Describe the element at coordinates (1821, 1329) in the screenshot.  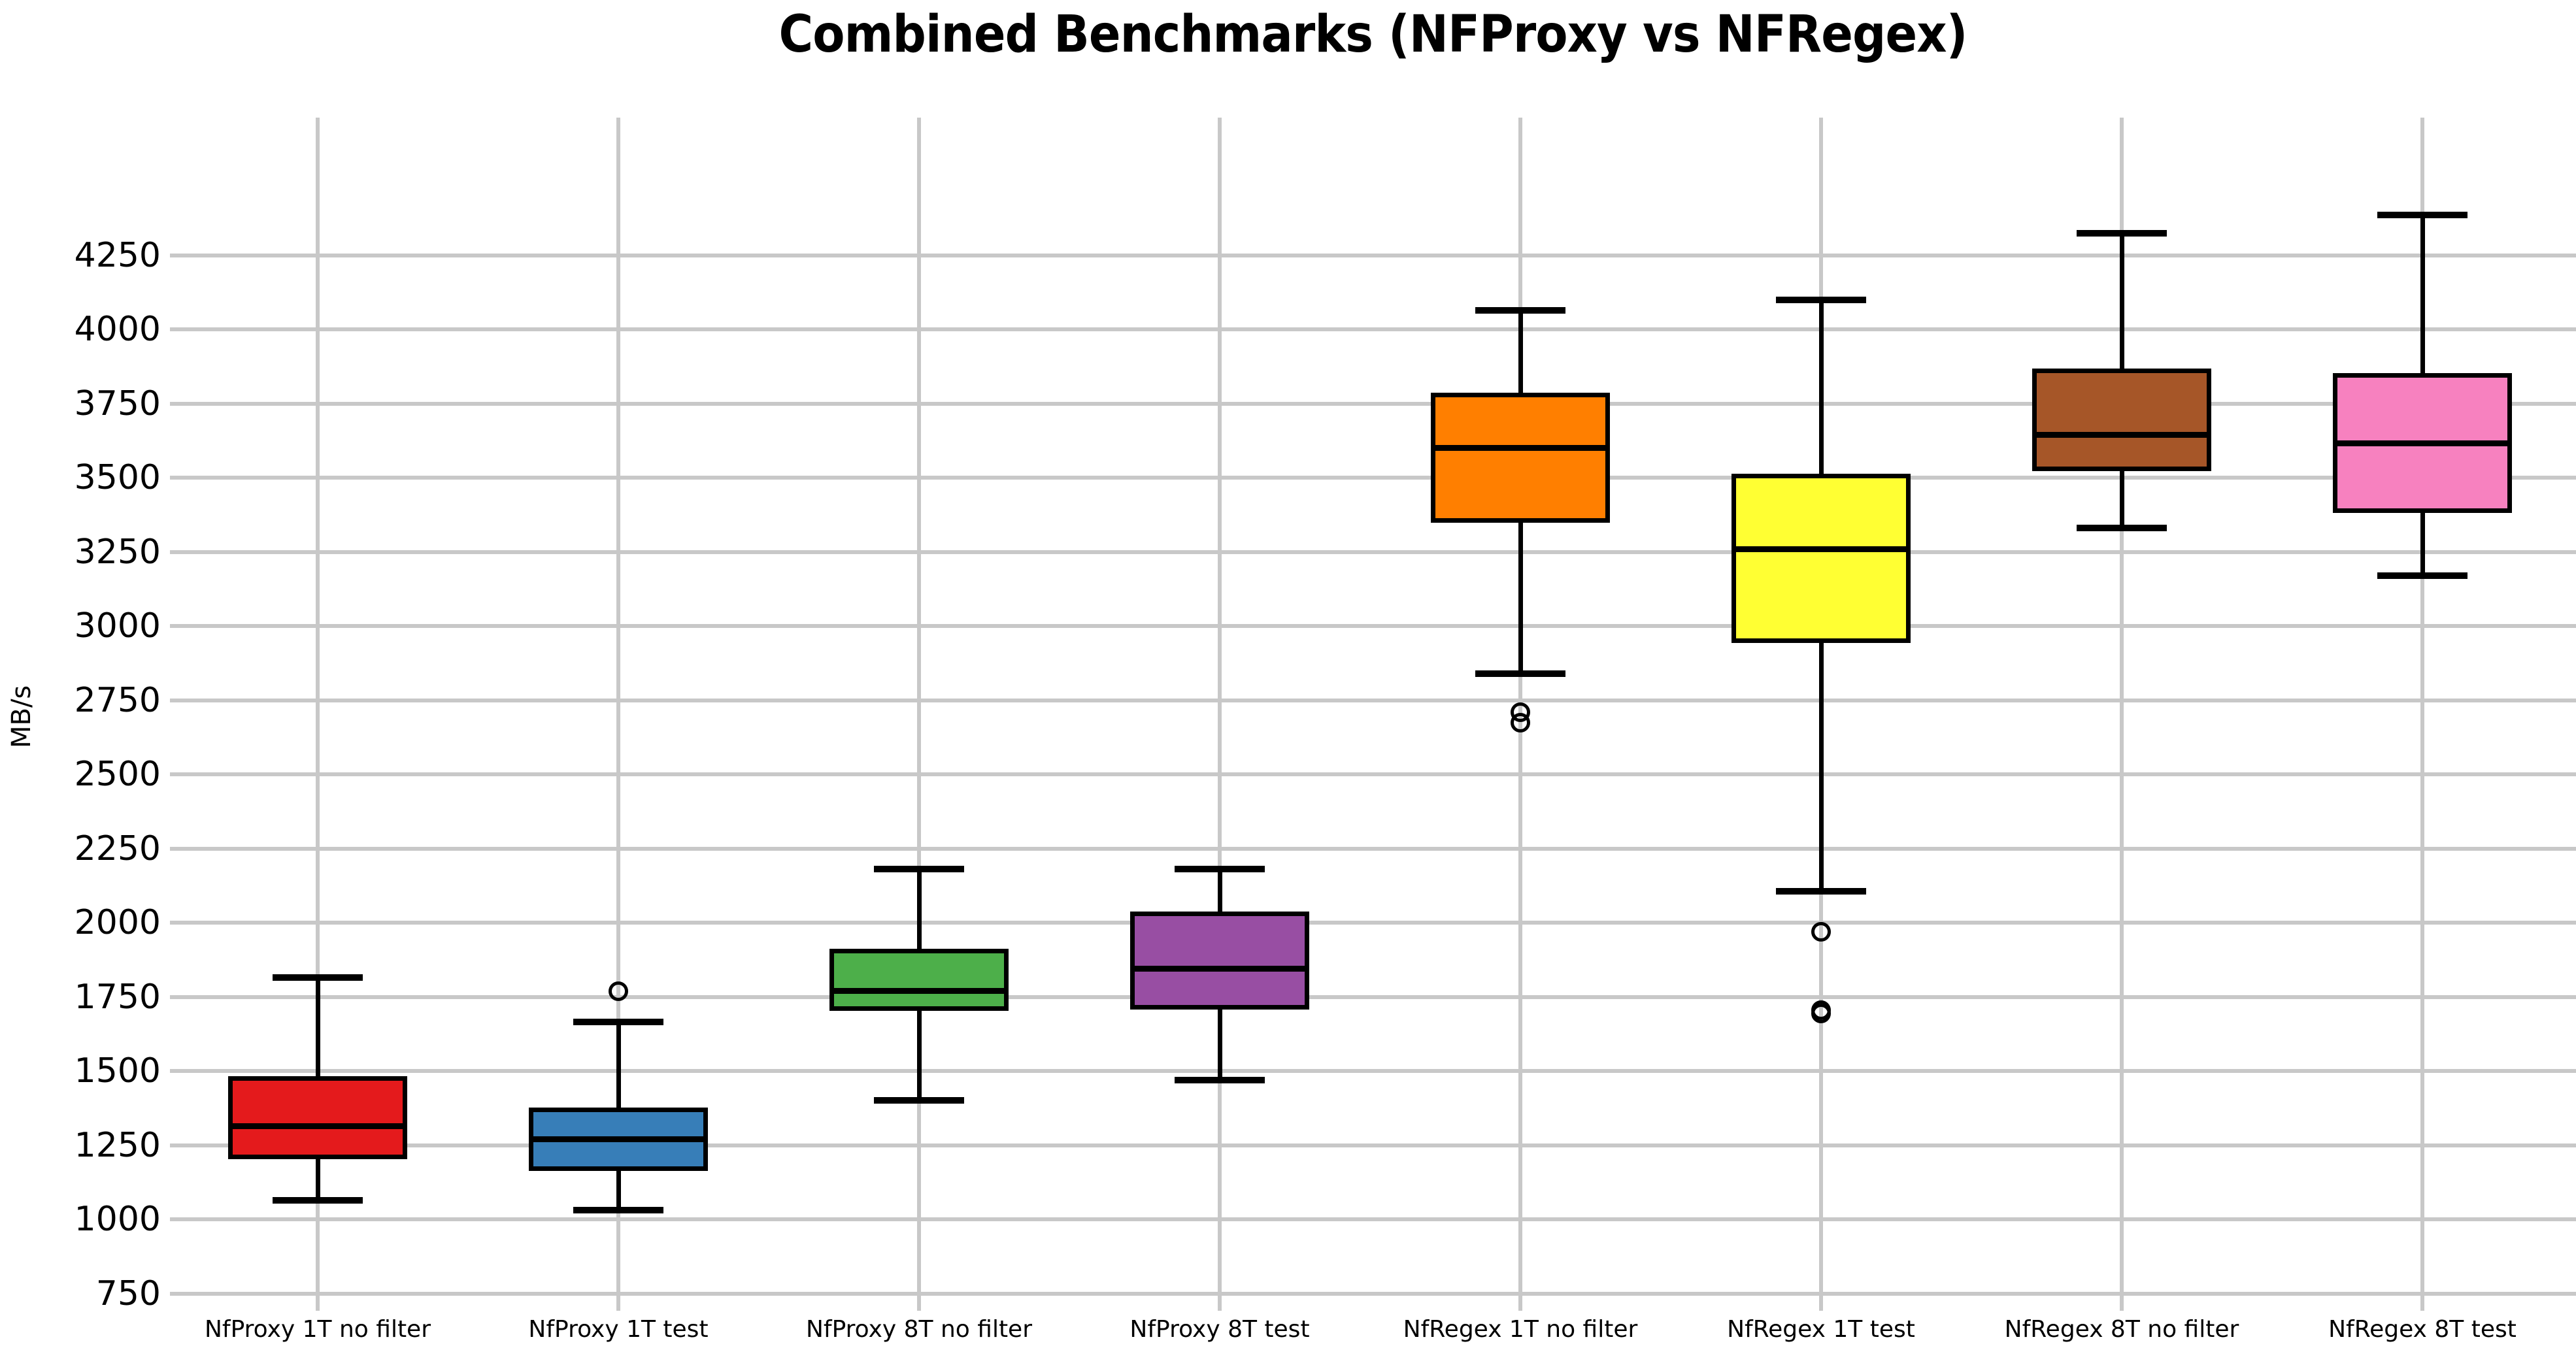
I see `x-category-label: NfRegex 1T test` at that location.